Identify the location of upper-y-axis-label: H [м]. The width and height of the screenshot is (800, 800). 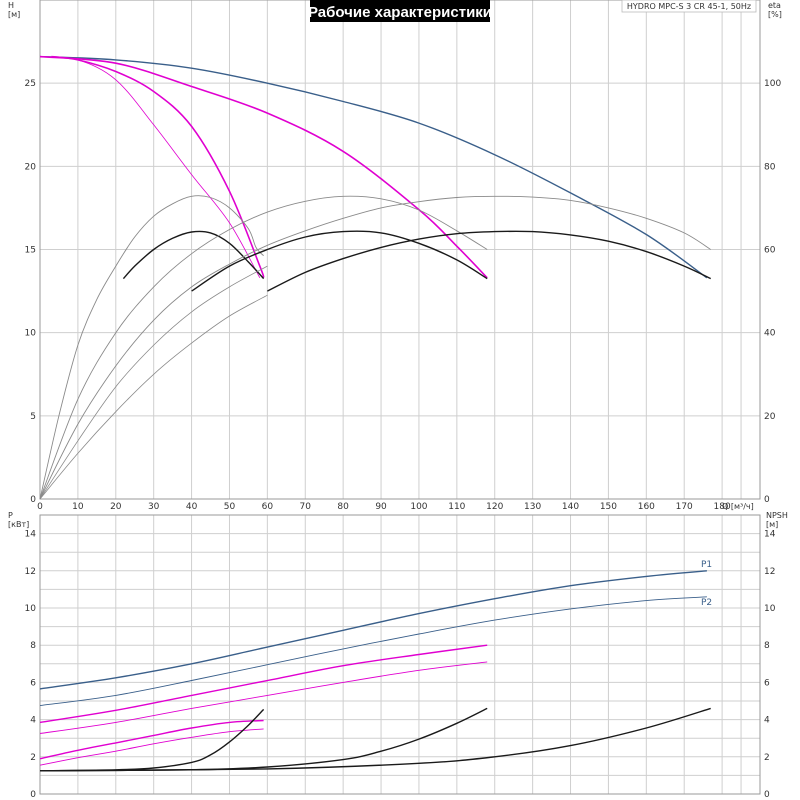
(14, 10).